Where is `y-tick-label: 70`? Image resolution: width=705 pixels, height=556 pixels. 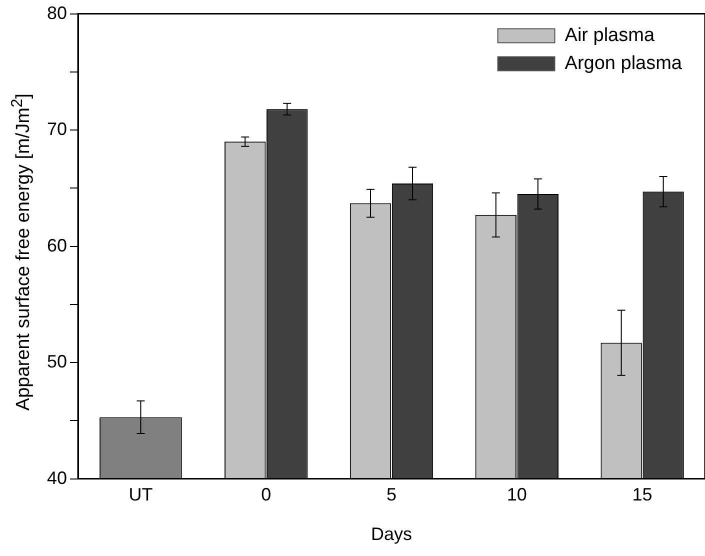
y-tick-label: 70 is located at coordinates (57, 129).